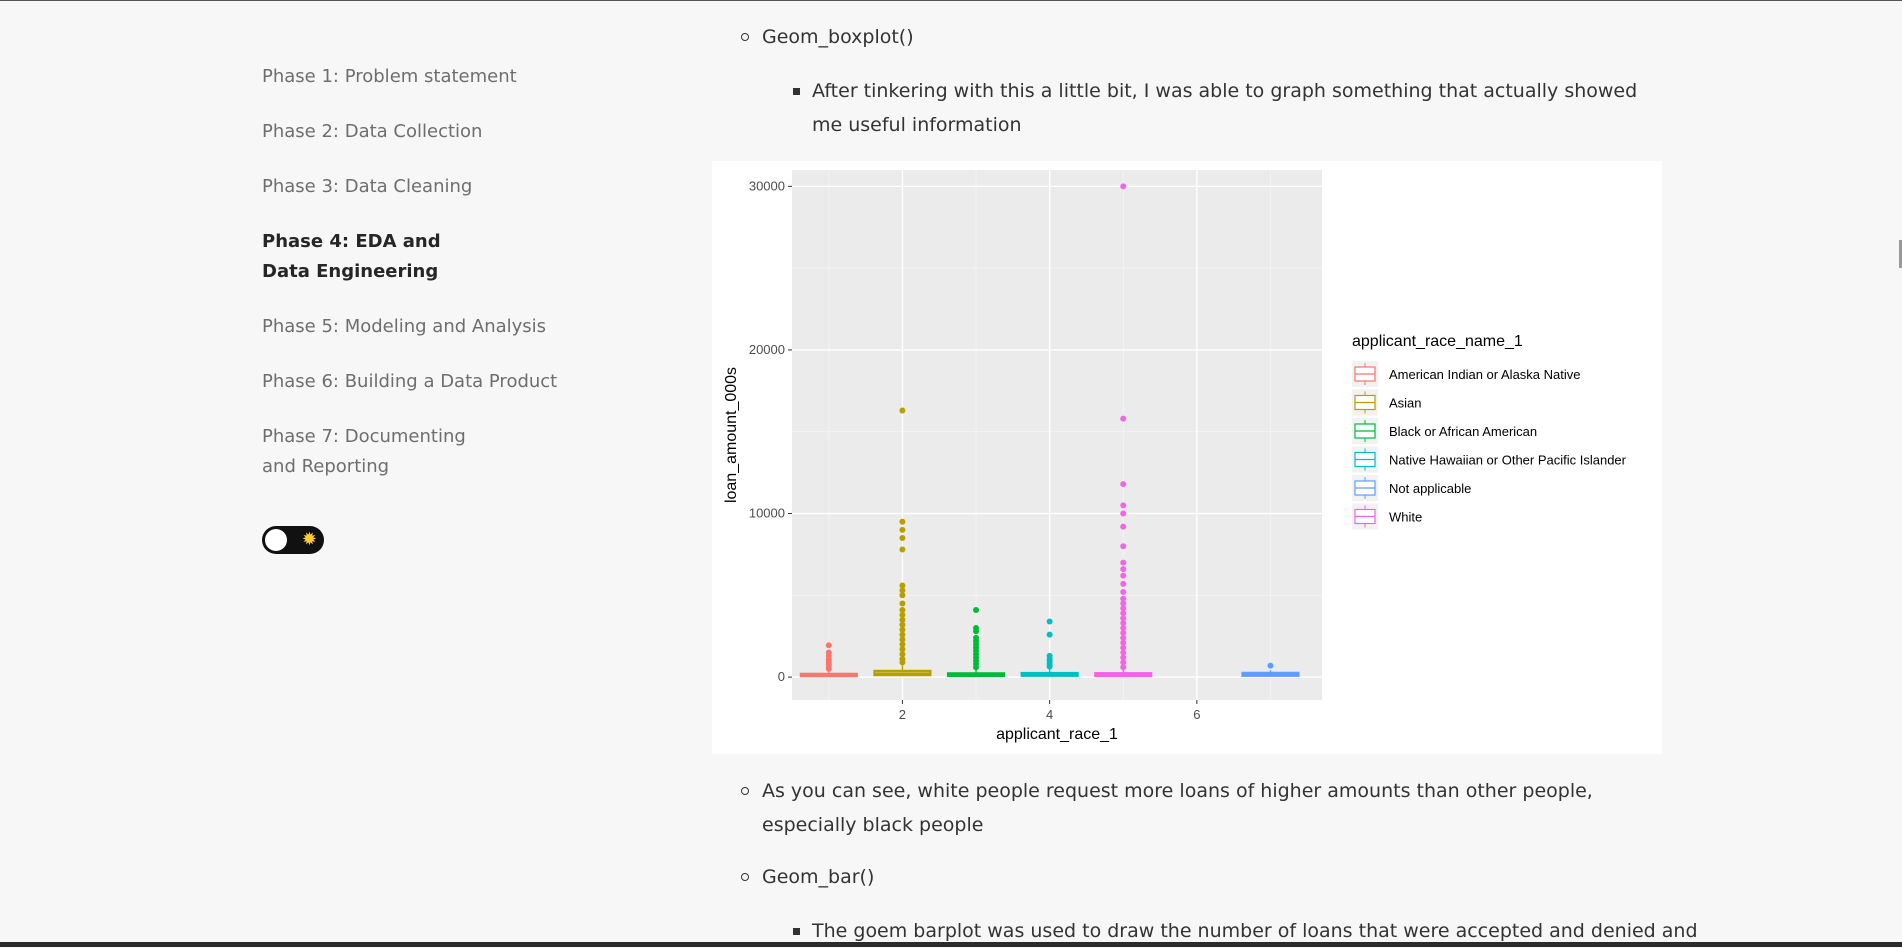 The height and width of the screenshot is (948, 1902). I want to click on x-axis-title: applicant_race_1, so click(1057, 734).